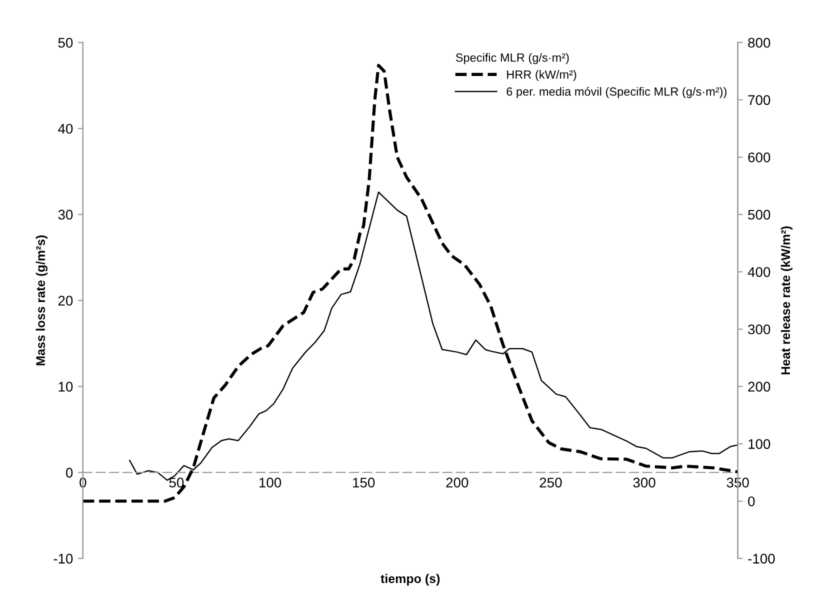  Describe the element at coordinates (759, 157) in the screenshot. I see `y2-tick-label: 600` at that location.